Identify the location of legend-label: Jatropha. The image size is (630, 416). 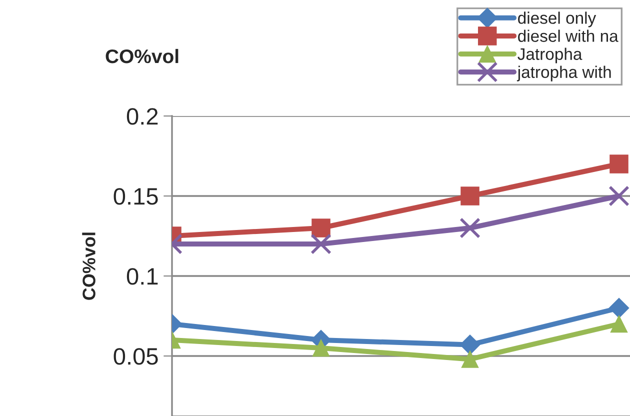
(550, 56).